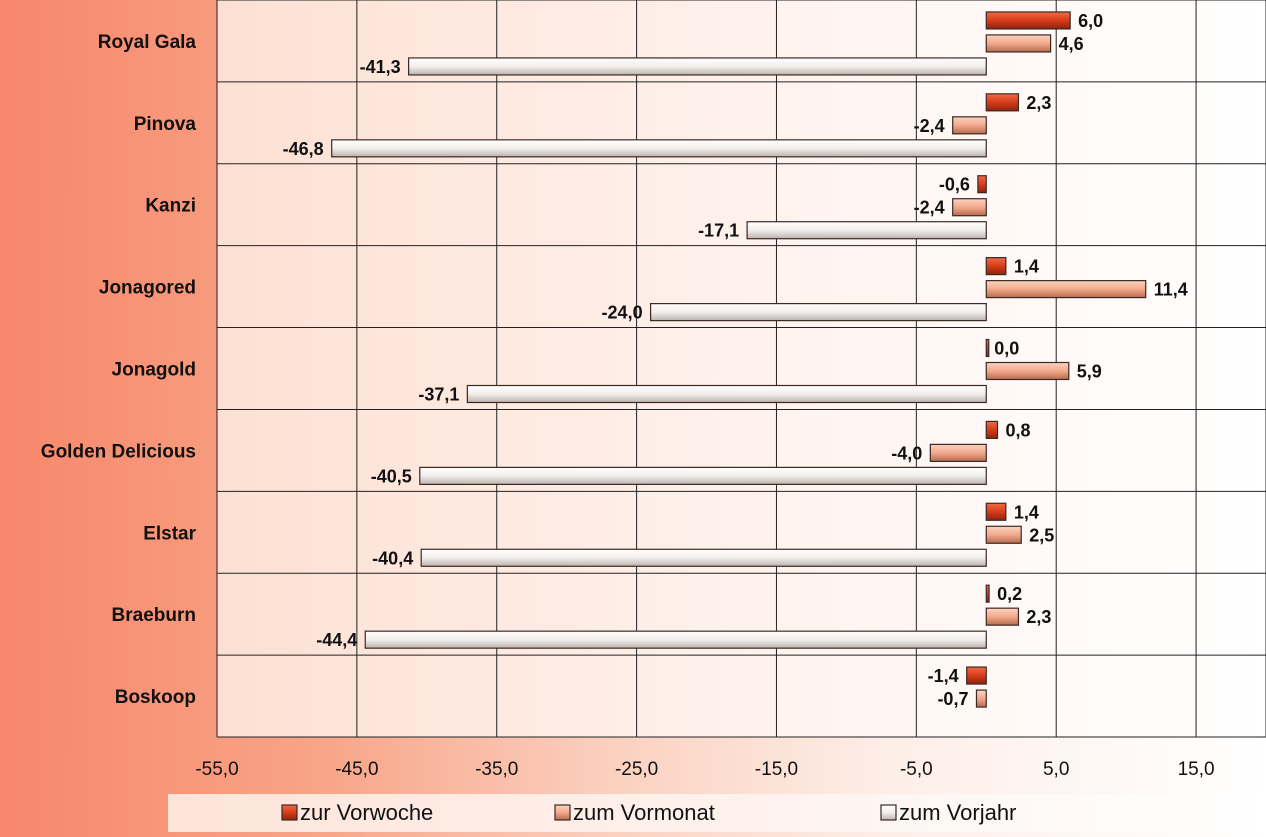  What do you see at coordinates (380, 67) in the screenshot?
I see `value-label: -41,3` at bounding box center [380, 67].